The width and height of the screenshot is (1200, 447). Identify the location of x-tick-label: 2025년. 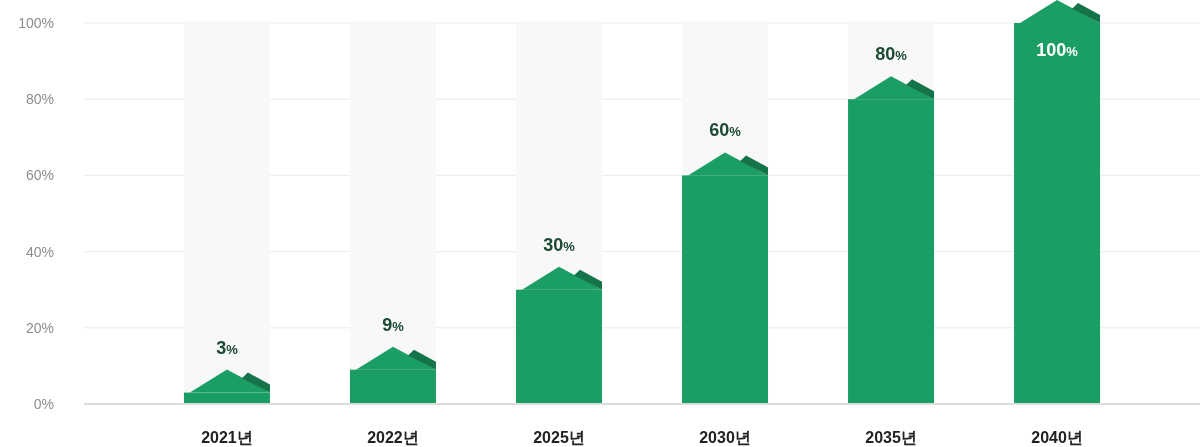
(559, 437).